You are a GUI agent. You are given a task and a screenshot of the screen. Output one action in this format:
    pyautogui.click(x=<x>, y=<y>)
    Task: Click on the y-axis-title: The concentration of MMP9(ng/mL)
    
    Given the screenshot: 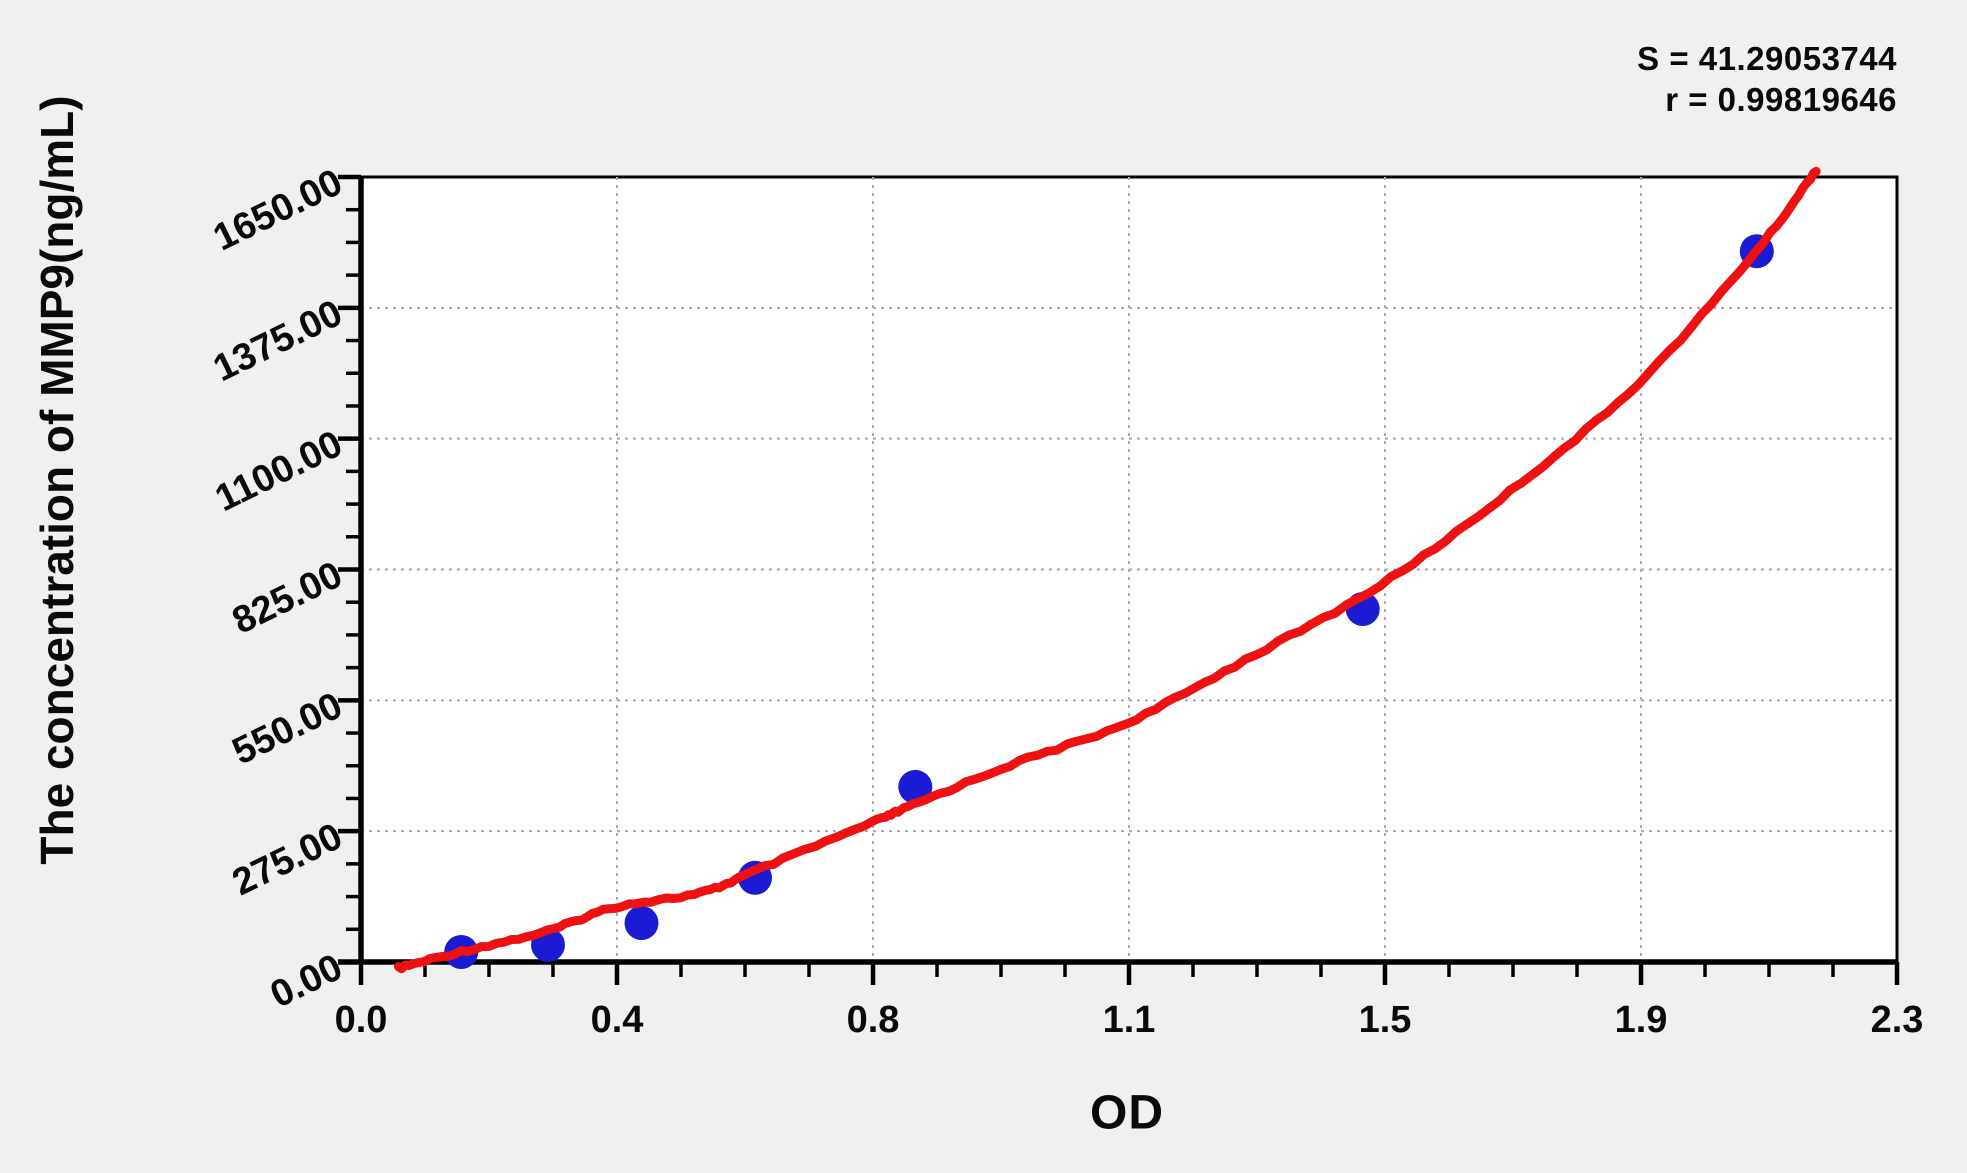 What is the action you would take?
    pyautogui.click(x=57, y=480)
    